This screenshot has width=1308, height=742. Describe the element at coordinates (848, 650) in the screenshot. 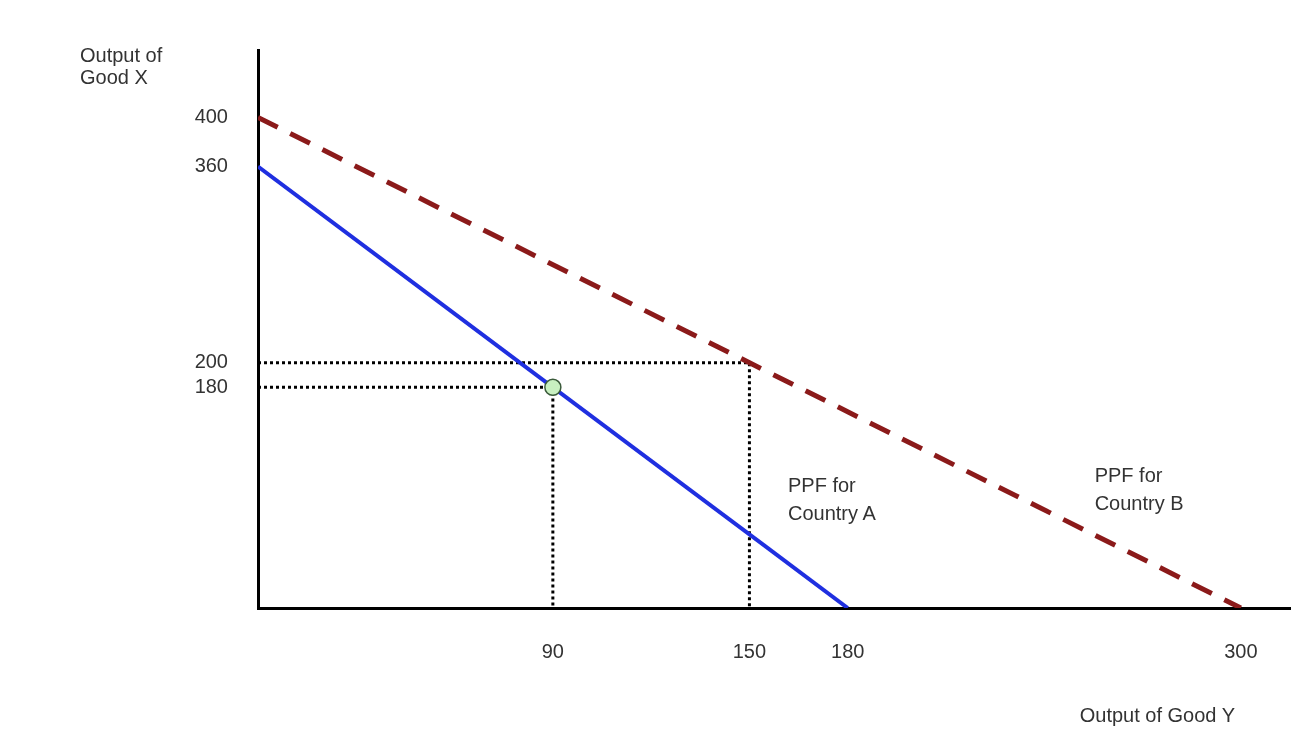

I see `x-tick-label: 180` at that location.